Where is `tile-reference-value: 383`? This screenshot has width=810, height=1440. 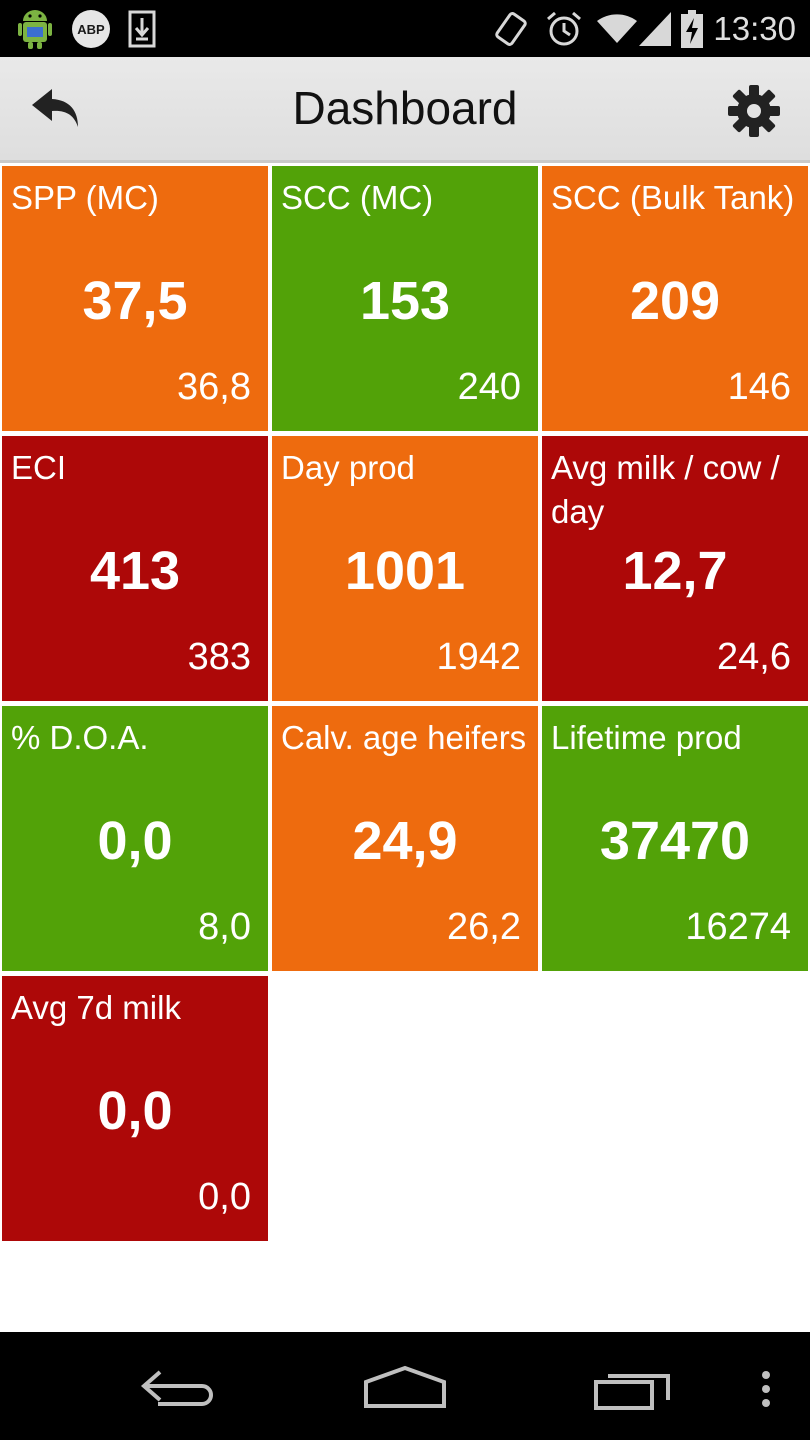 tile-reference-value: 383 is located at coordinates (219, 657).